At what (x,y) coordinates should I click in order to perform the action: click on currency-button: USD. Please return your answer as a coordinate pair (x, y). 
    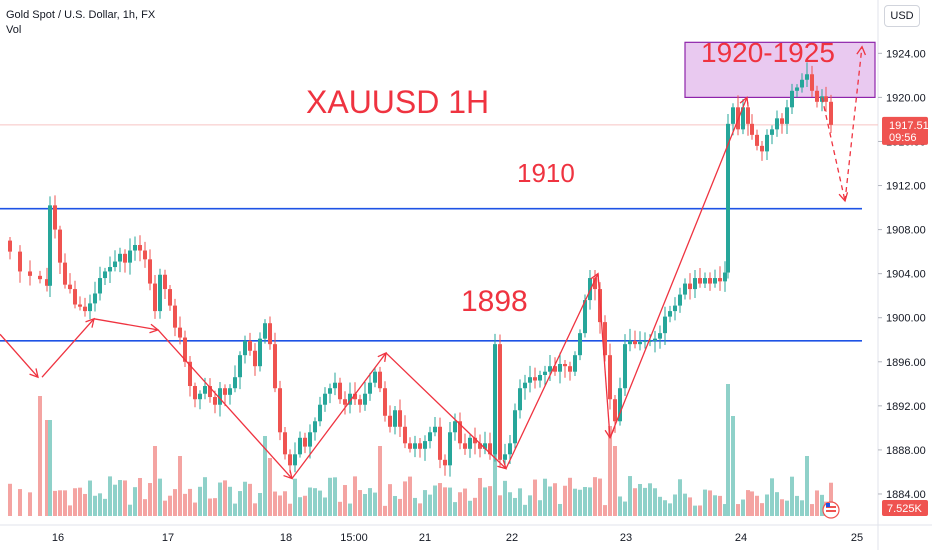
    Looking at the image, I should click on (902, 16).